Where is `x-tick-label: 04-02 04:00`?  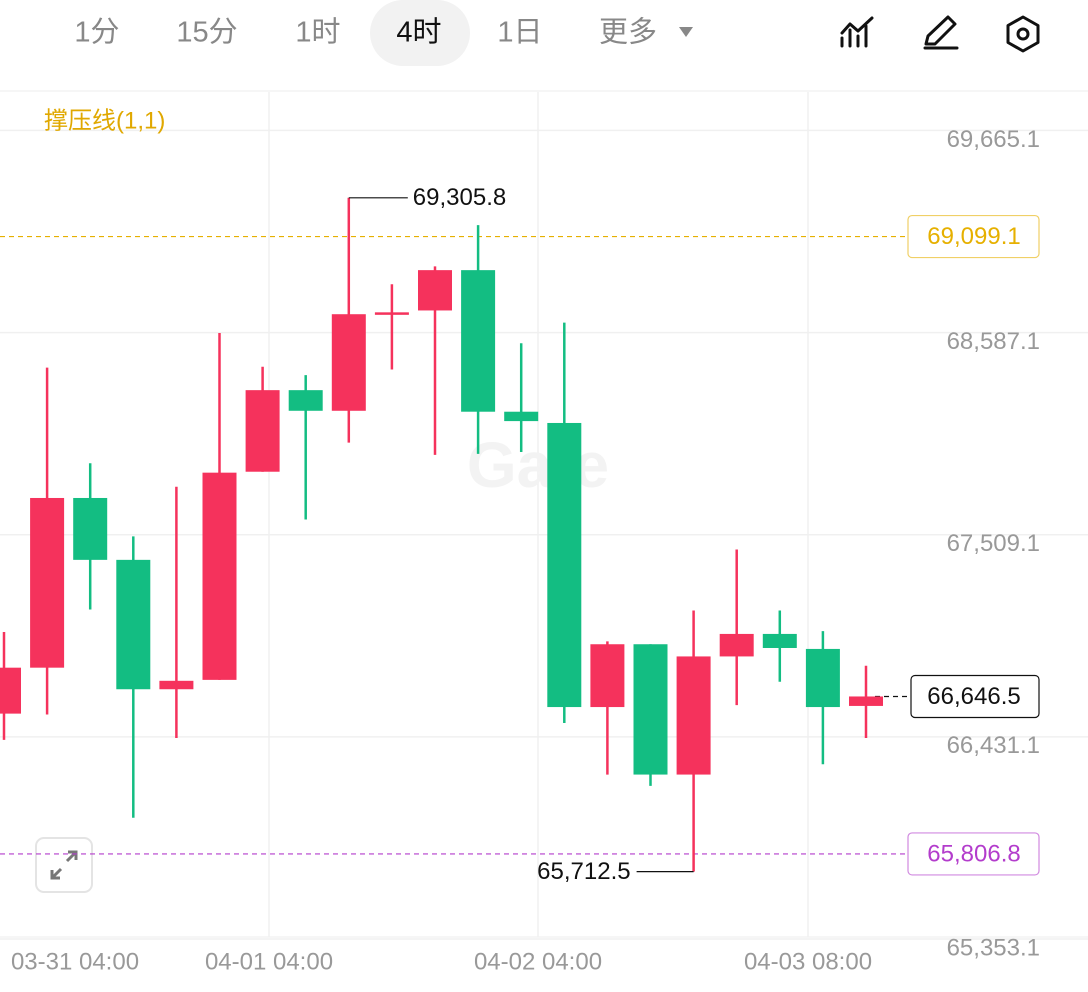
x-tick-label: 04-02 04:00 is located at coordinates (538, 961).